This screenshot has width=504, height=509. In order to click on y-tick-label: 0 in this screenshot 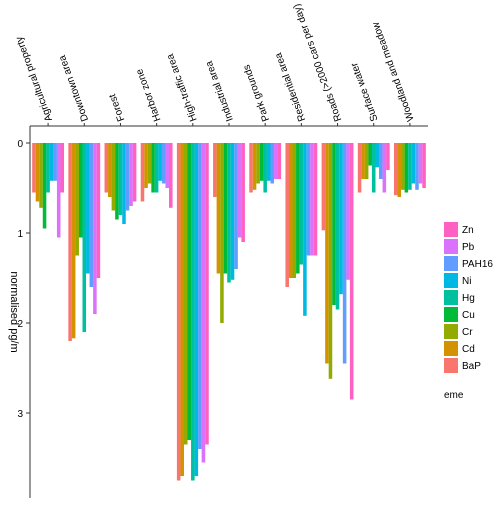, I will do `click(20, 144)`.